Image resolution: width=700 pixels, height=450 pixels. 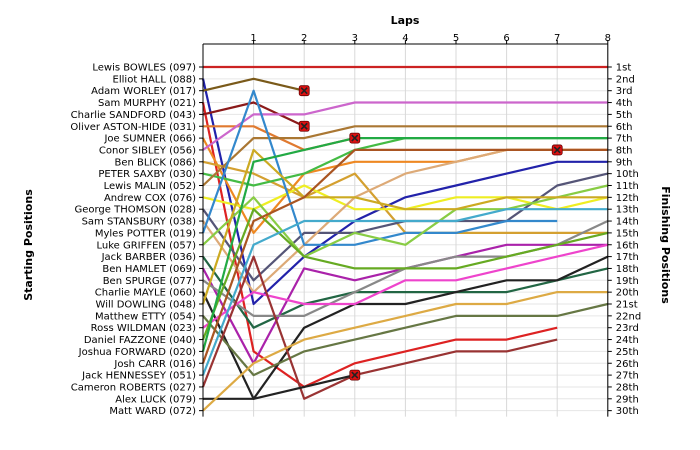 I want to click on finishing-position-label: 12th, so click(x=627, y=198).